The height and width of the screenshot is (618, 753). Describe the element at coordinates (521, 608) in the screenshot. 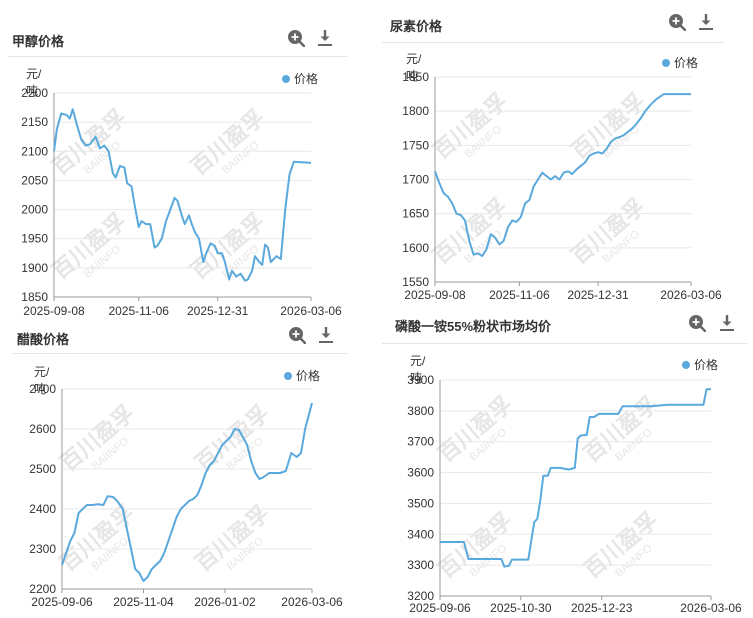

I see `x-tick-label: 2025-10-30` at that location.